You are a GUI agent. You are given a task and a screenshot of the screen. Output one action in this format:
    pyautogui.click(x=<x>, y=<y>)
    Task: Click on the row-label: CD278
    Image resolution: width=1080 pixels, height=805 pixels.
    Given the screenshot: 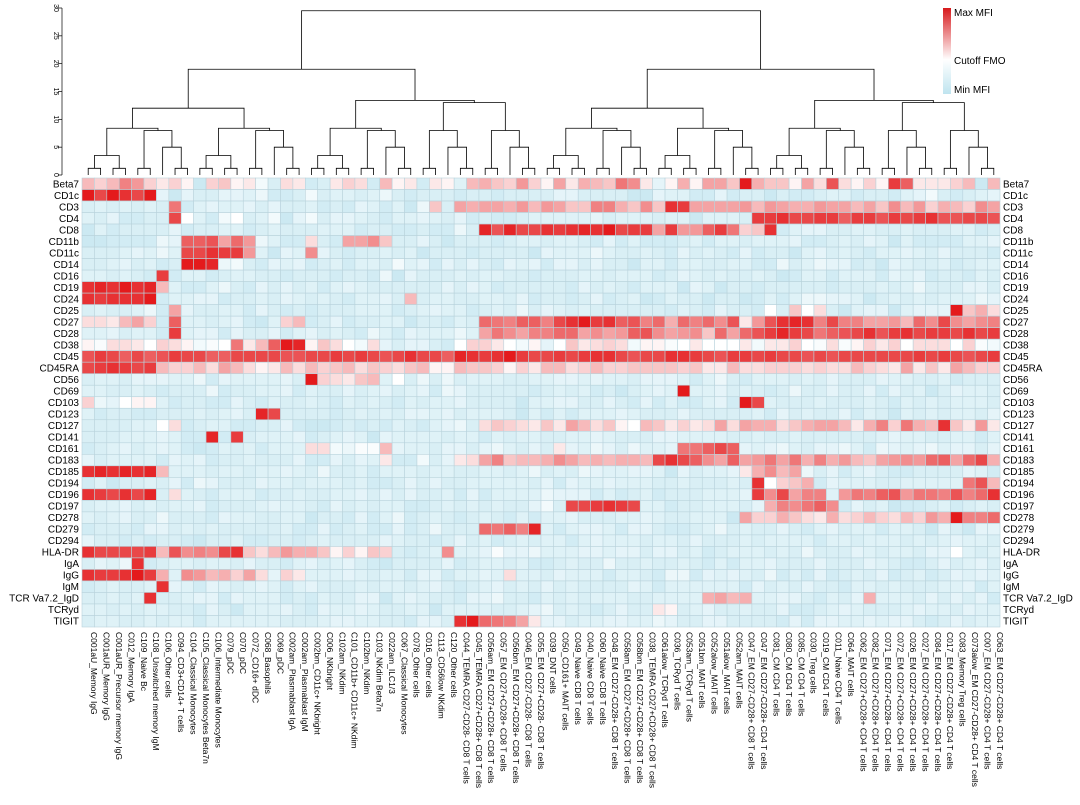 What is the action you would take?
    pyautogui.click(x=1019, y=518)
    